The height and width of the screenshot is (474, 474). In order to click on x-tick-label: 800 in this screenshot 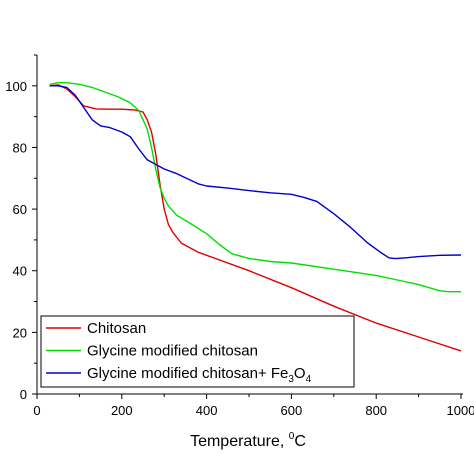, I will do `click(376, 410)`.